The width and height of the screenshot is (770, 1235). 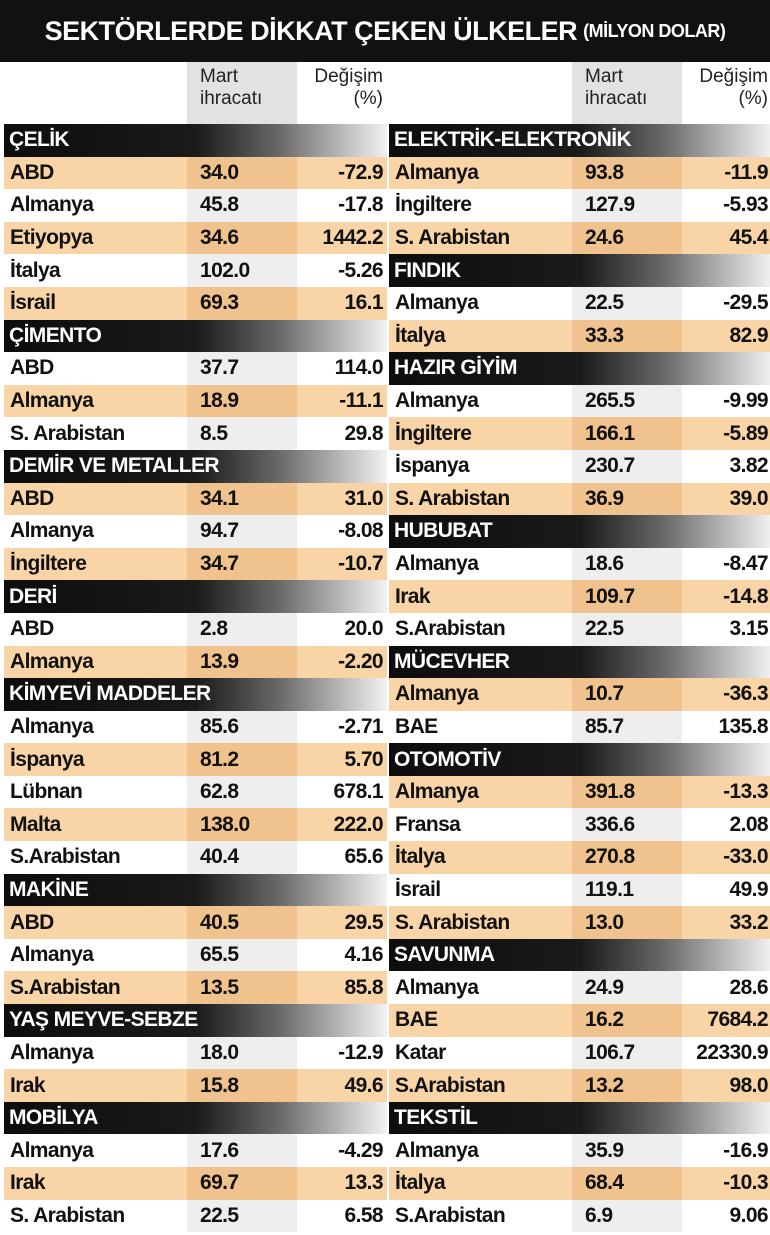 I want to click on table-row: İngiltere 166.1 -5.89, so click(x=579, y=433).